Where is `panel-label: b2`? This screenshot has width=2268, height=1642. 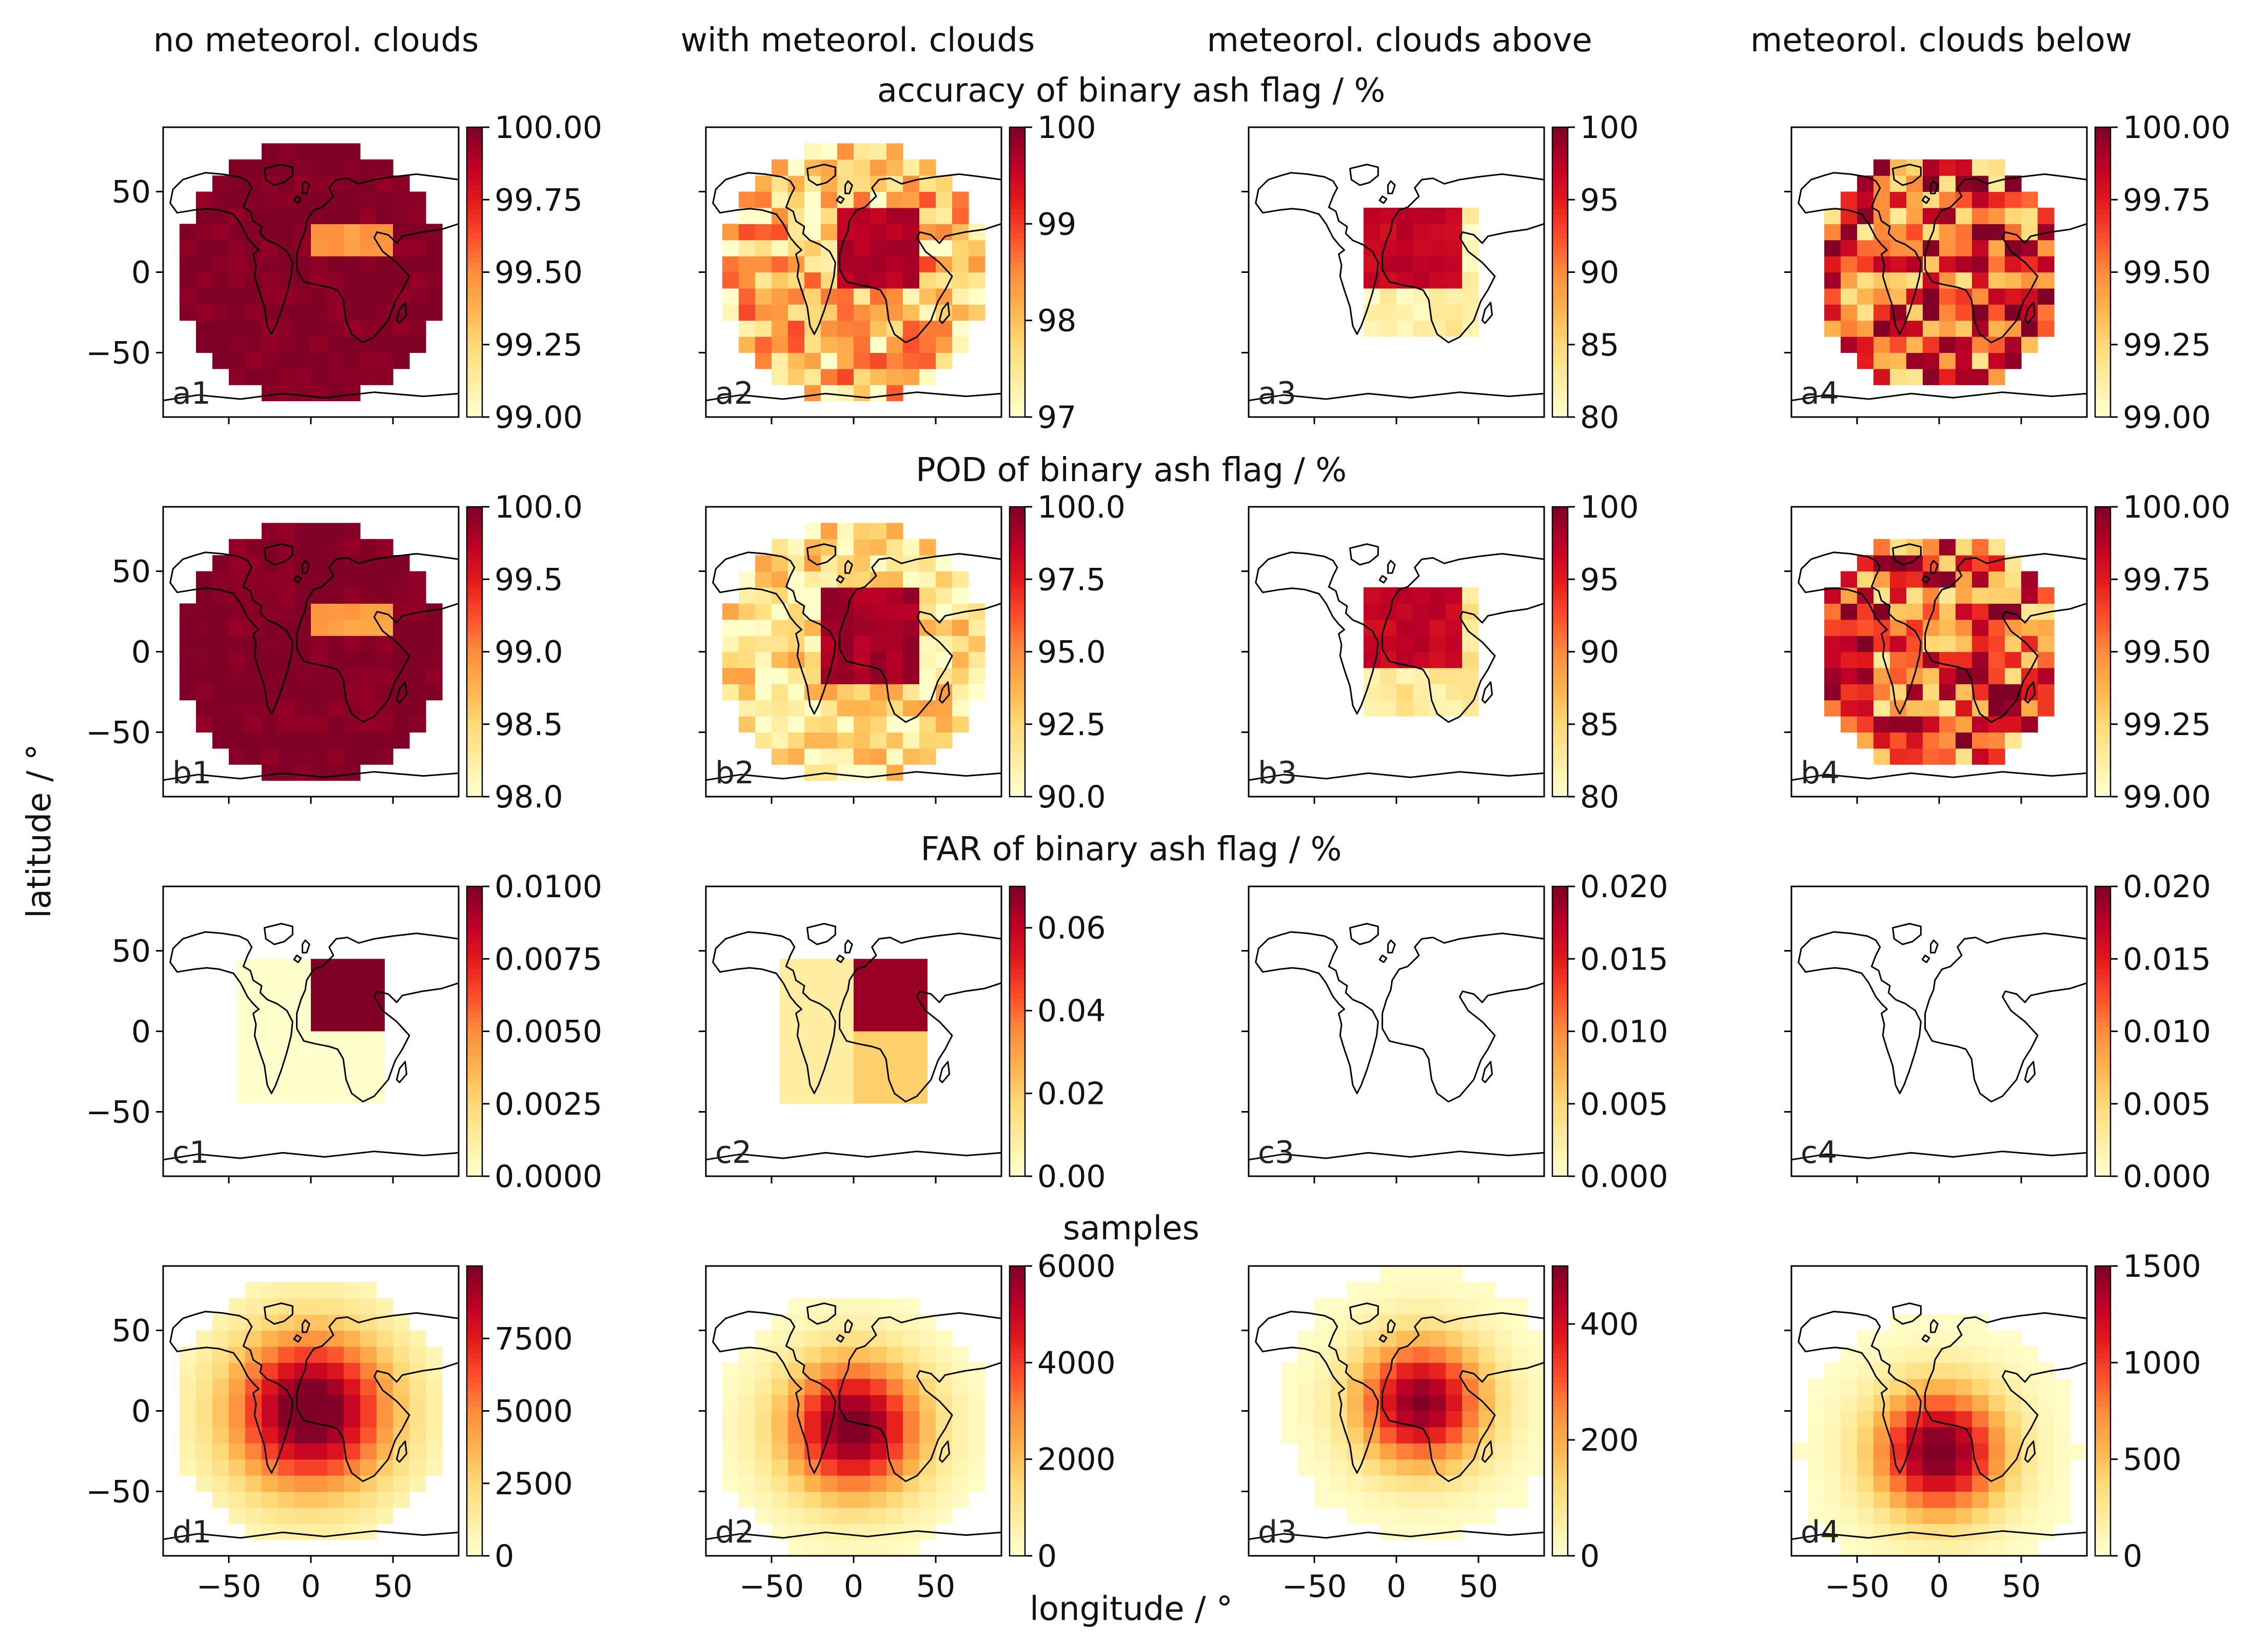
panel-label: b2 is located at coordinates (734, 773).